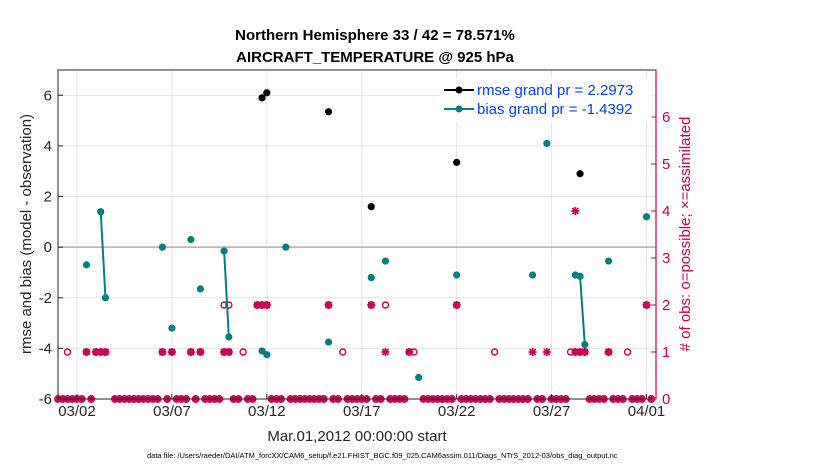 The height and width of the screenshot is (470, 830). What do you see at coordinates (375, 57) in the screenshot?
I see `chart-title-line2: AIRCRAFT_TEMPERATURE @ 925 hPa` at bounding box center [375, 57].